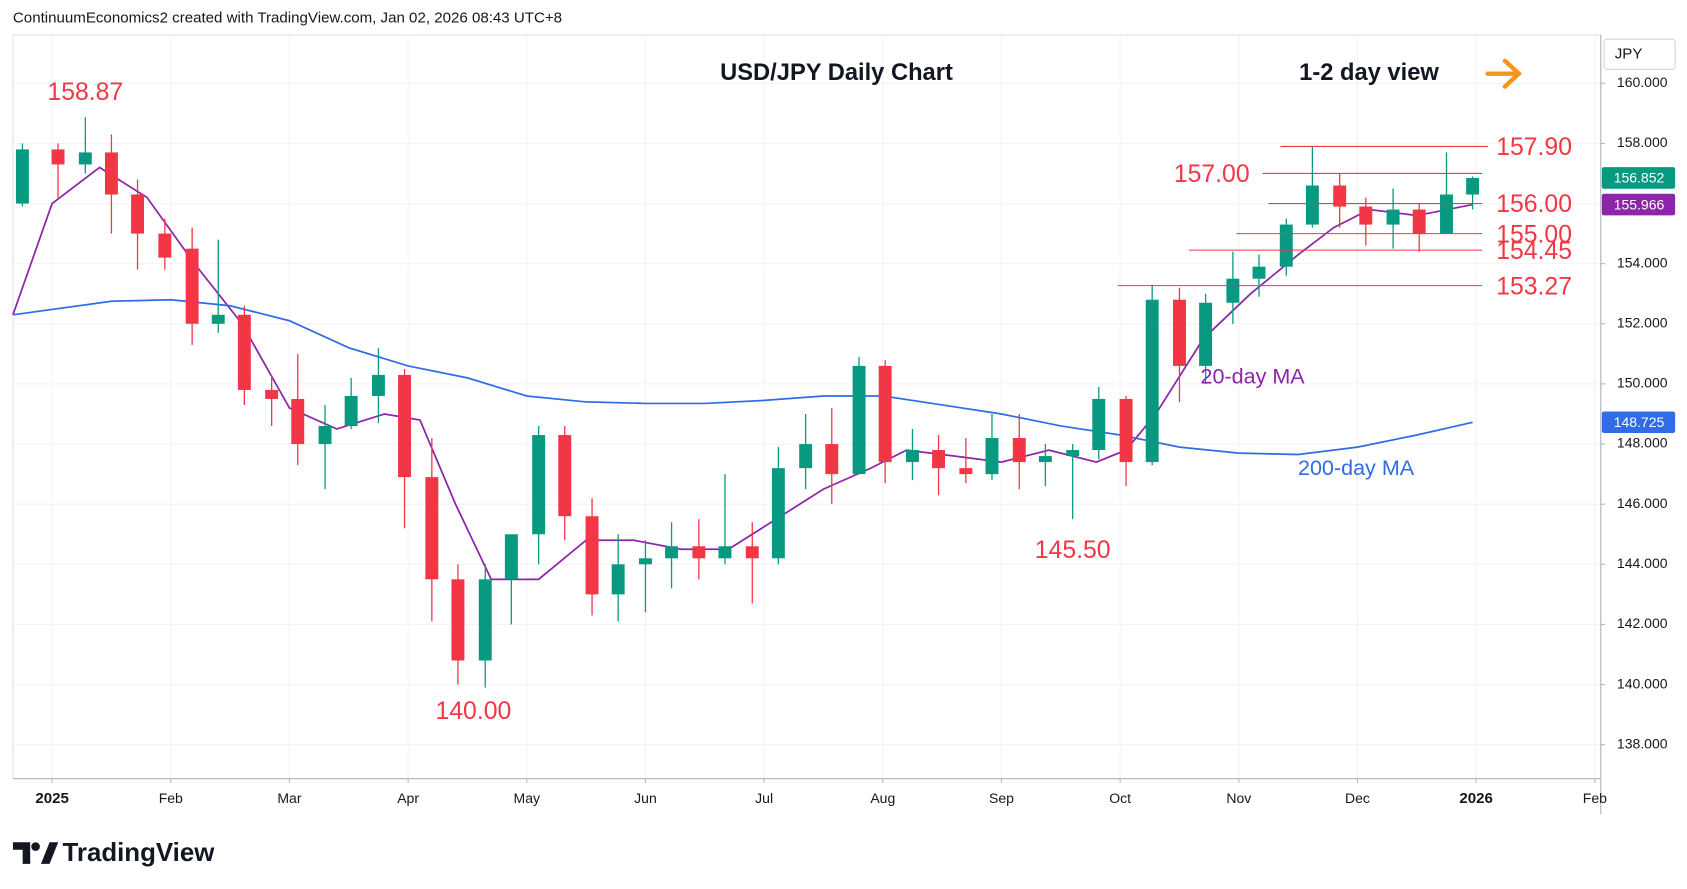  I want to click on x-tick-label: Oct, so click(1120, 798).